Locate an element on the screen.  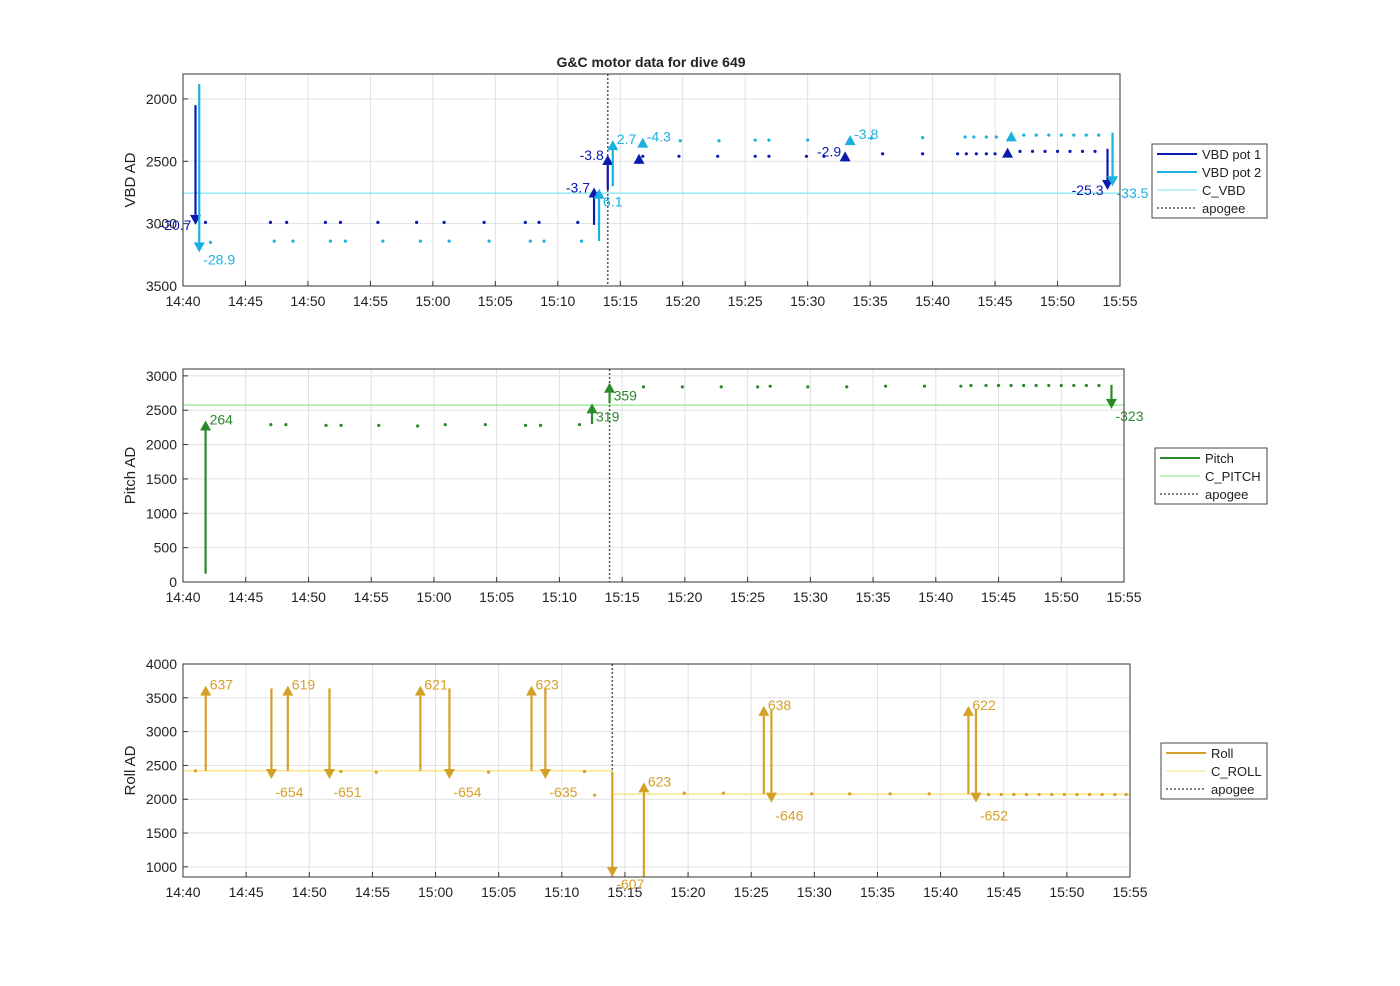
x-tick-label: 15:25 is located at coordinates (747, 597).